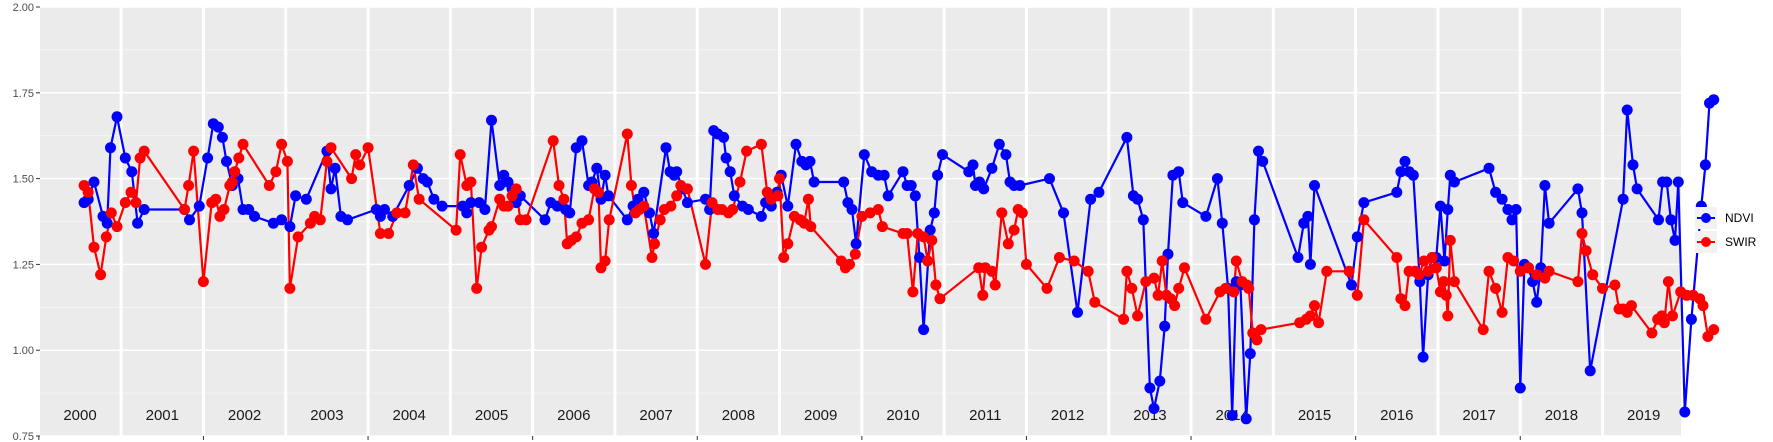 This screenshot has height=442, width=1773. What do you see at coordinates (655, 415) in the screenshot?
I see `year-label: 2007` at bounding box center [655, 415].